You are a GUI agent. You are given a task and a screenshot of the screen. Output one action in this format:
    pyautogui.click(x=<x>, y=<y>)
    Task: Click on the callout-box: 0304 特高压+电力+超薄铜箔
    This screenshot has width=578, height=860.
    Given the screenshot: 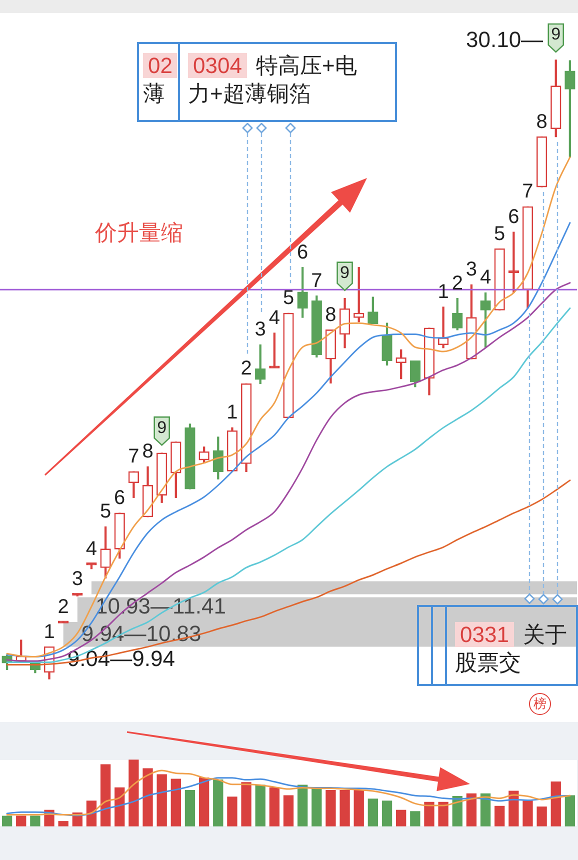 What is the action you would take?
    pyautogui.click(x=287, y=82)
    